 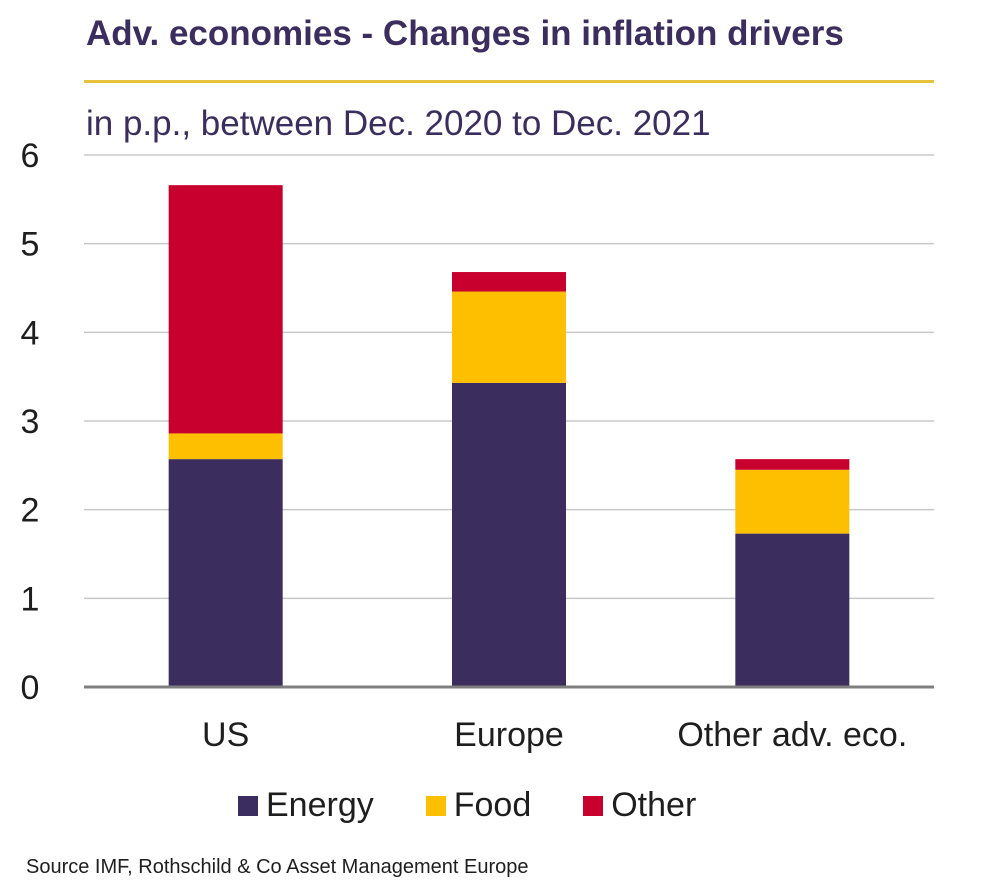 What do you see at coordinates (248, 805) in the screenshot?
I see `legend-swatch-energy` at bounding box center [248, 805].